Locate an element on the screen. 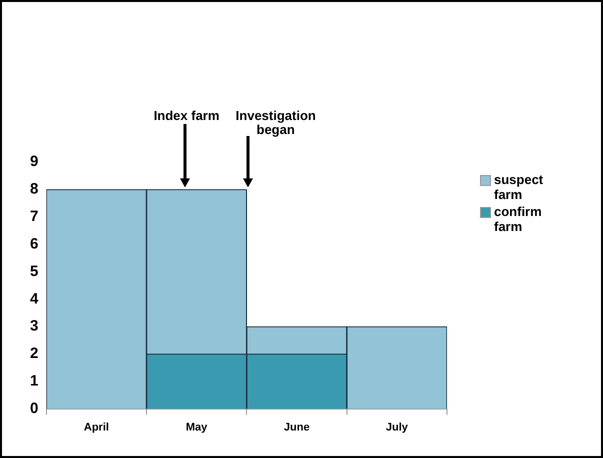  x-tick-label: May is located at coordinates (197, 427).